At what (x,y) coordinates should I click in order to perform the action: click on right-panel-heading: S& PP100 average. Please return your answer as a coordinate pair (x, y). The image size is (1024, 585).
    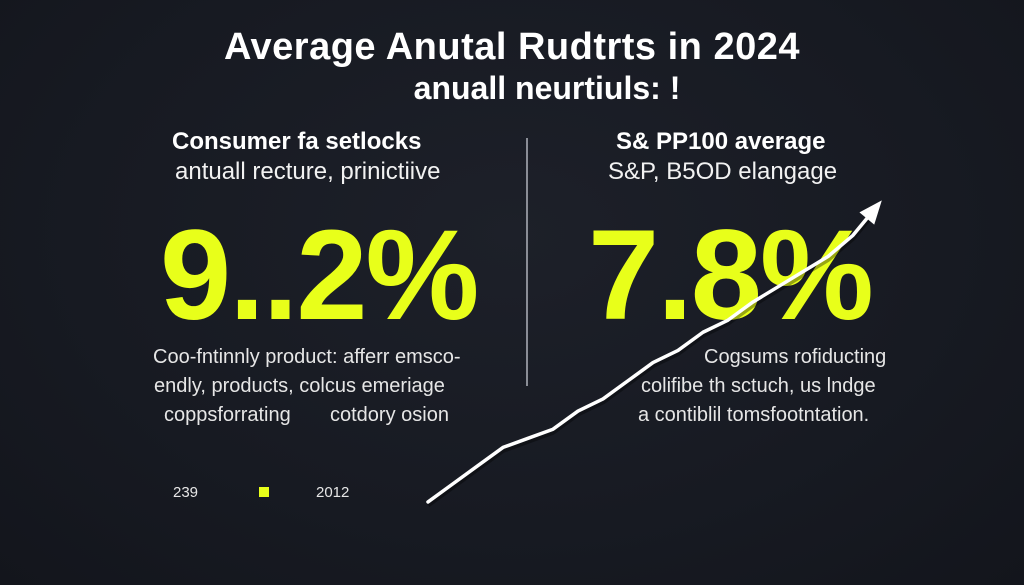
    Looking at the image, I should click on (721, 141).